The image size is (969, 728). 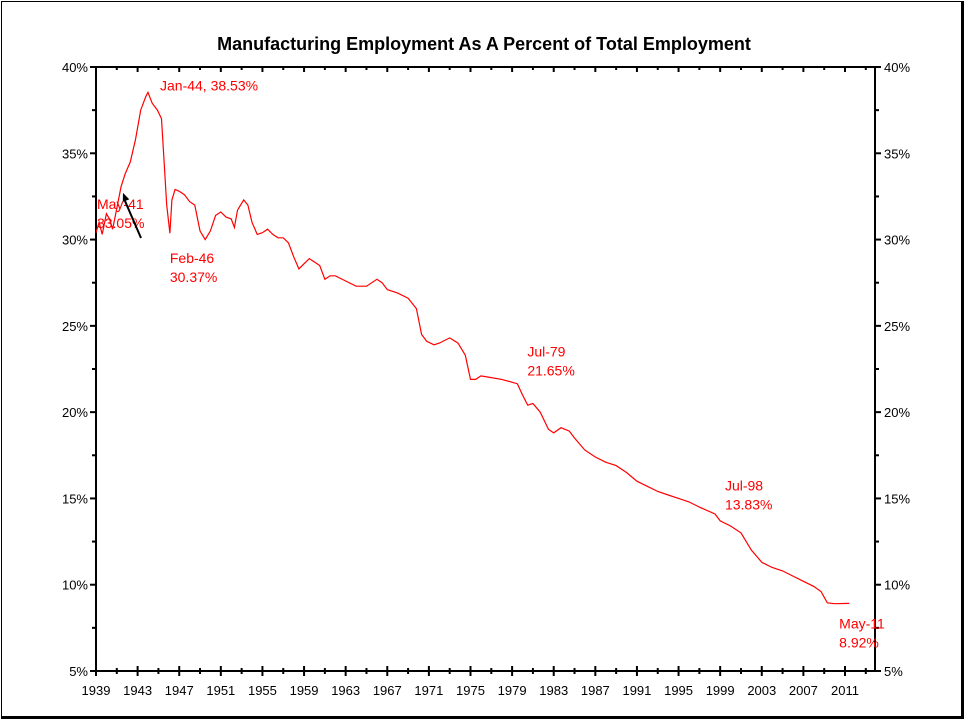 What do you see at coordinates (126, 197) in the screenshot?
I see `arrow-head-icon` at bounding box center [126, 197].